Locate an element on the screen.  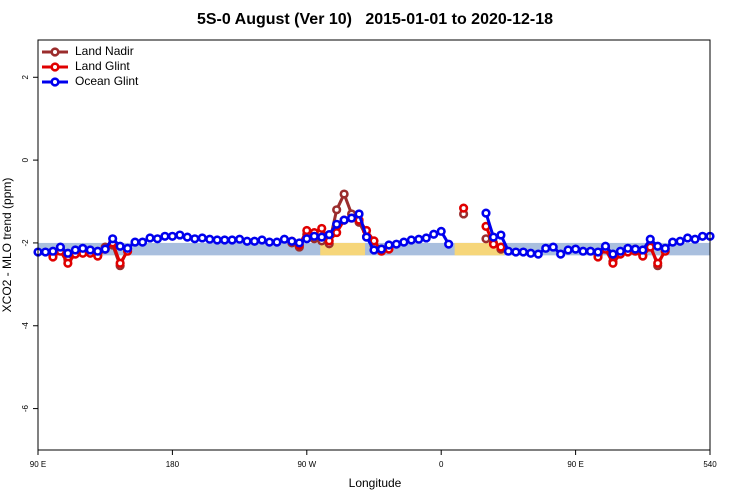
x-axis-label: Longitude is located at coordinates (375, 483).